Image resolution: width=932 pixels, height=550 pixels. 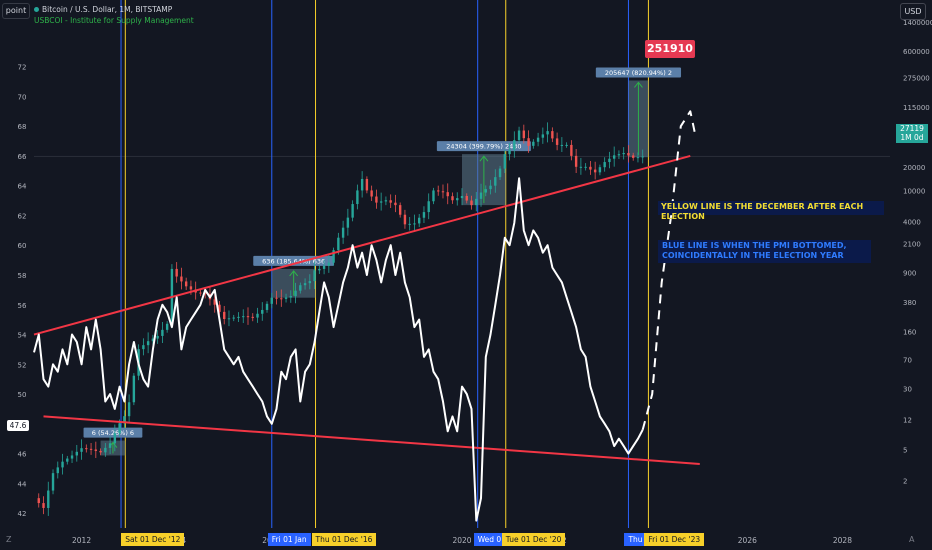 What do you see at coordinates (909, 274) in the screenshot?
I see `right-tick-900: 900` at bounding box center [909, 274].